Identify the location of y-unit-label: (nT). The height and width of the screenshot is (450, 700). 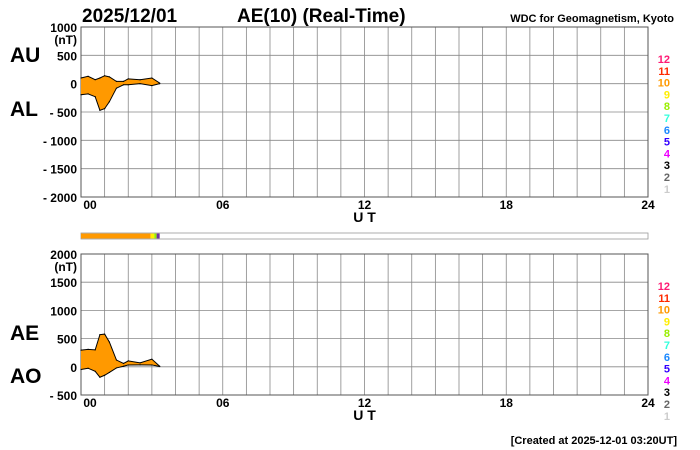
(65, 40).